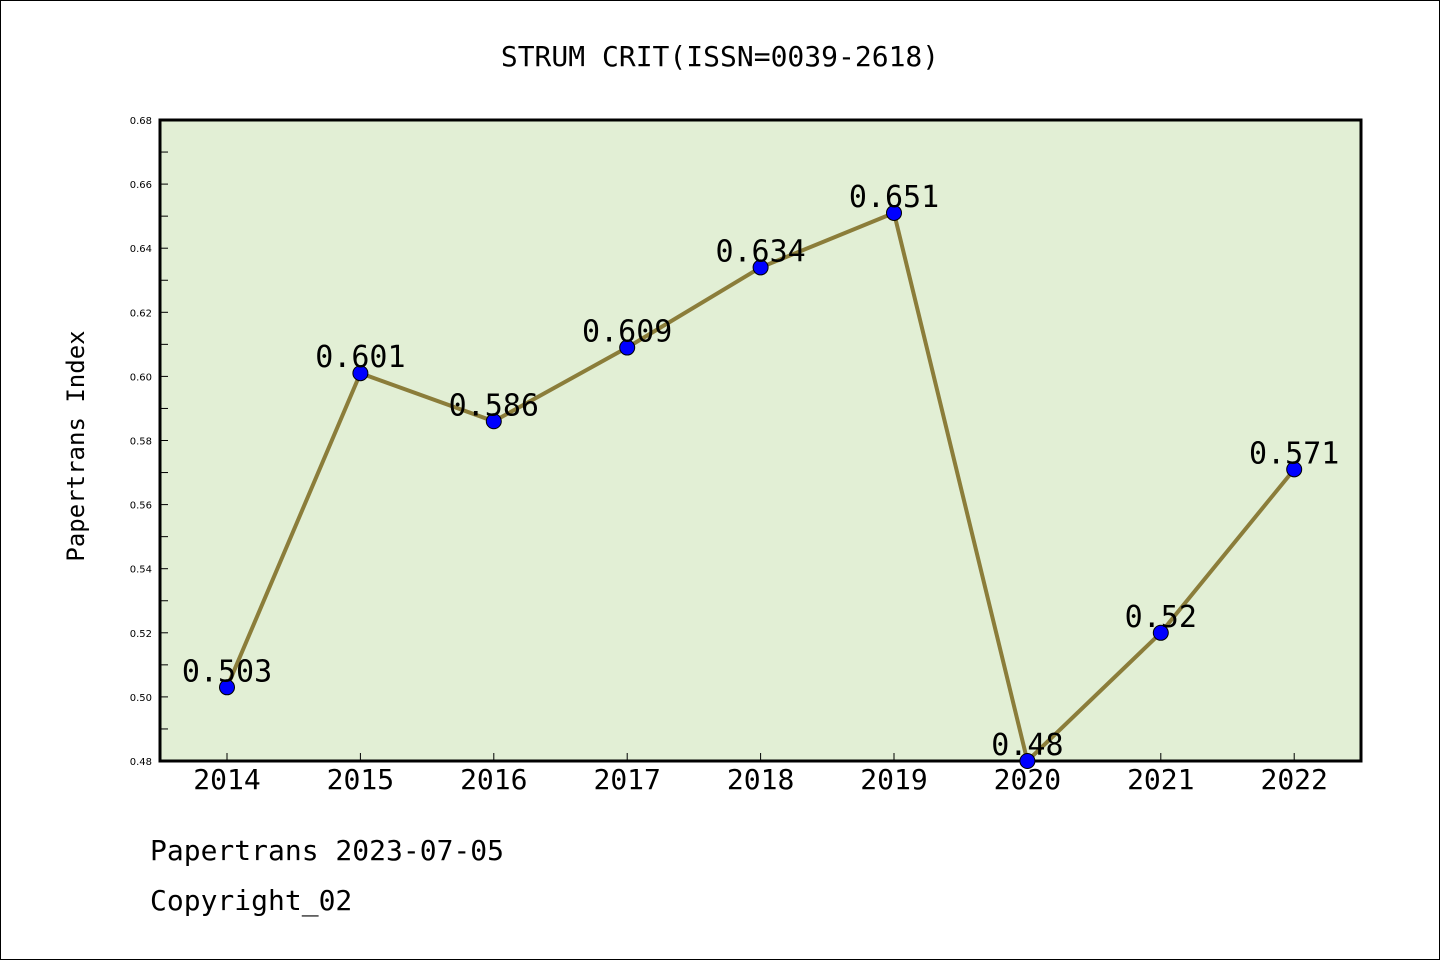 This screenshot has height=960, width=1440. What do you see at coordinates (760, 779) in the screenshot?
I see `x-tick-label: 2018` at bounding box center [760, 779].